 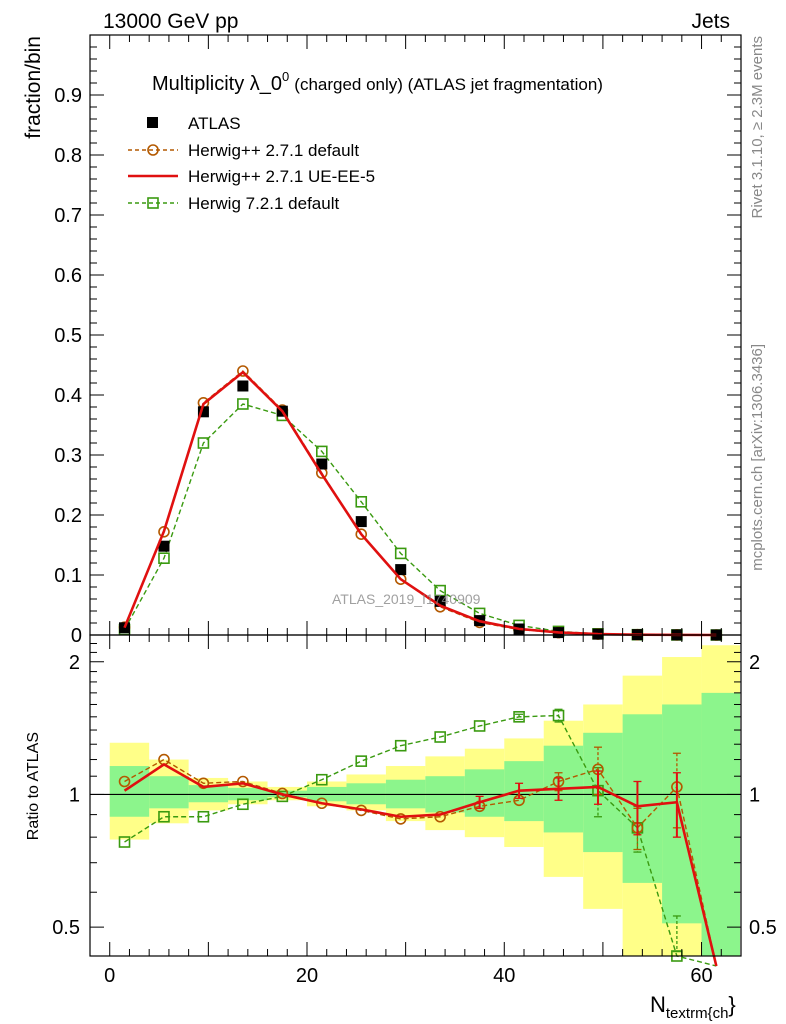 What do you see at coordinates (33, 87) in the screenshot?
I see `top-y-axis-label: fraction/bin` at bounding box center [33, 87].